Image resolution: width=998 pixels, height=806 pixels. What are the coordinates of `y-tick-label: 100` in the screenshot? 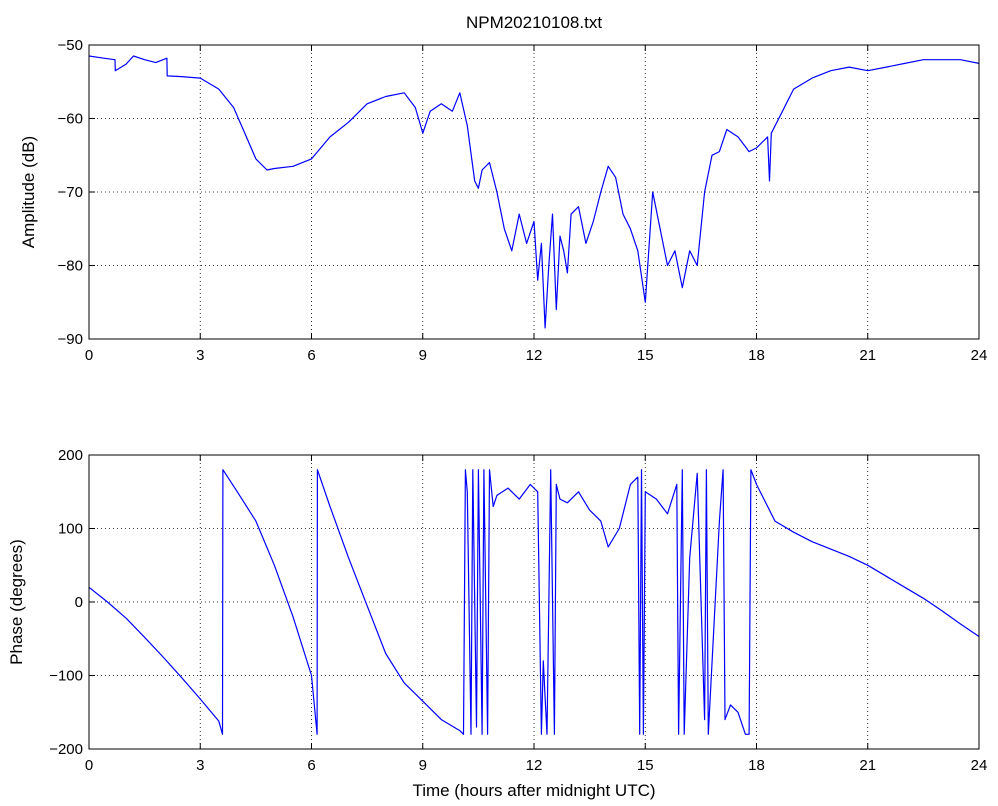 It's located at (70, 529).